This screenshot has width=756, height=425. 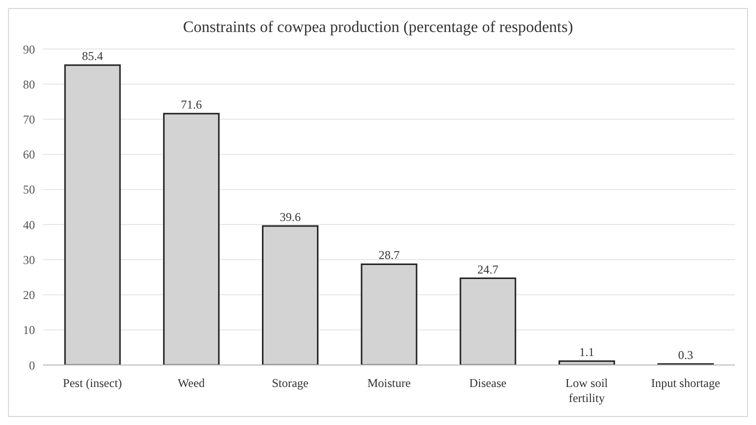 What do you see at coordinates (487, 269) in the screenshot?
I see `data-label: 24.7` at bounding box center [487, 269].